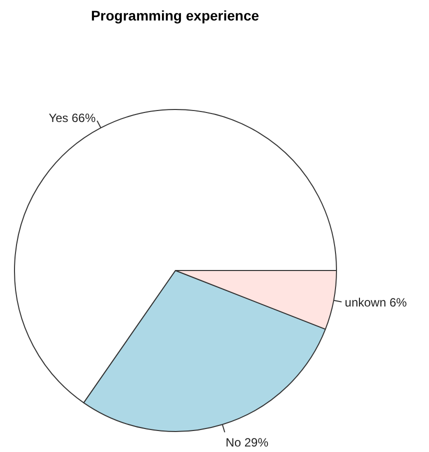 Image resolution: width=429 pixels, height=452 pixels. What do you see at coordinates (247, 442) in the screenshot?
I see `slice-label: No 29%` at bounding box center [247, 442].